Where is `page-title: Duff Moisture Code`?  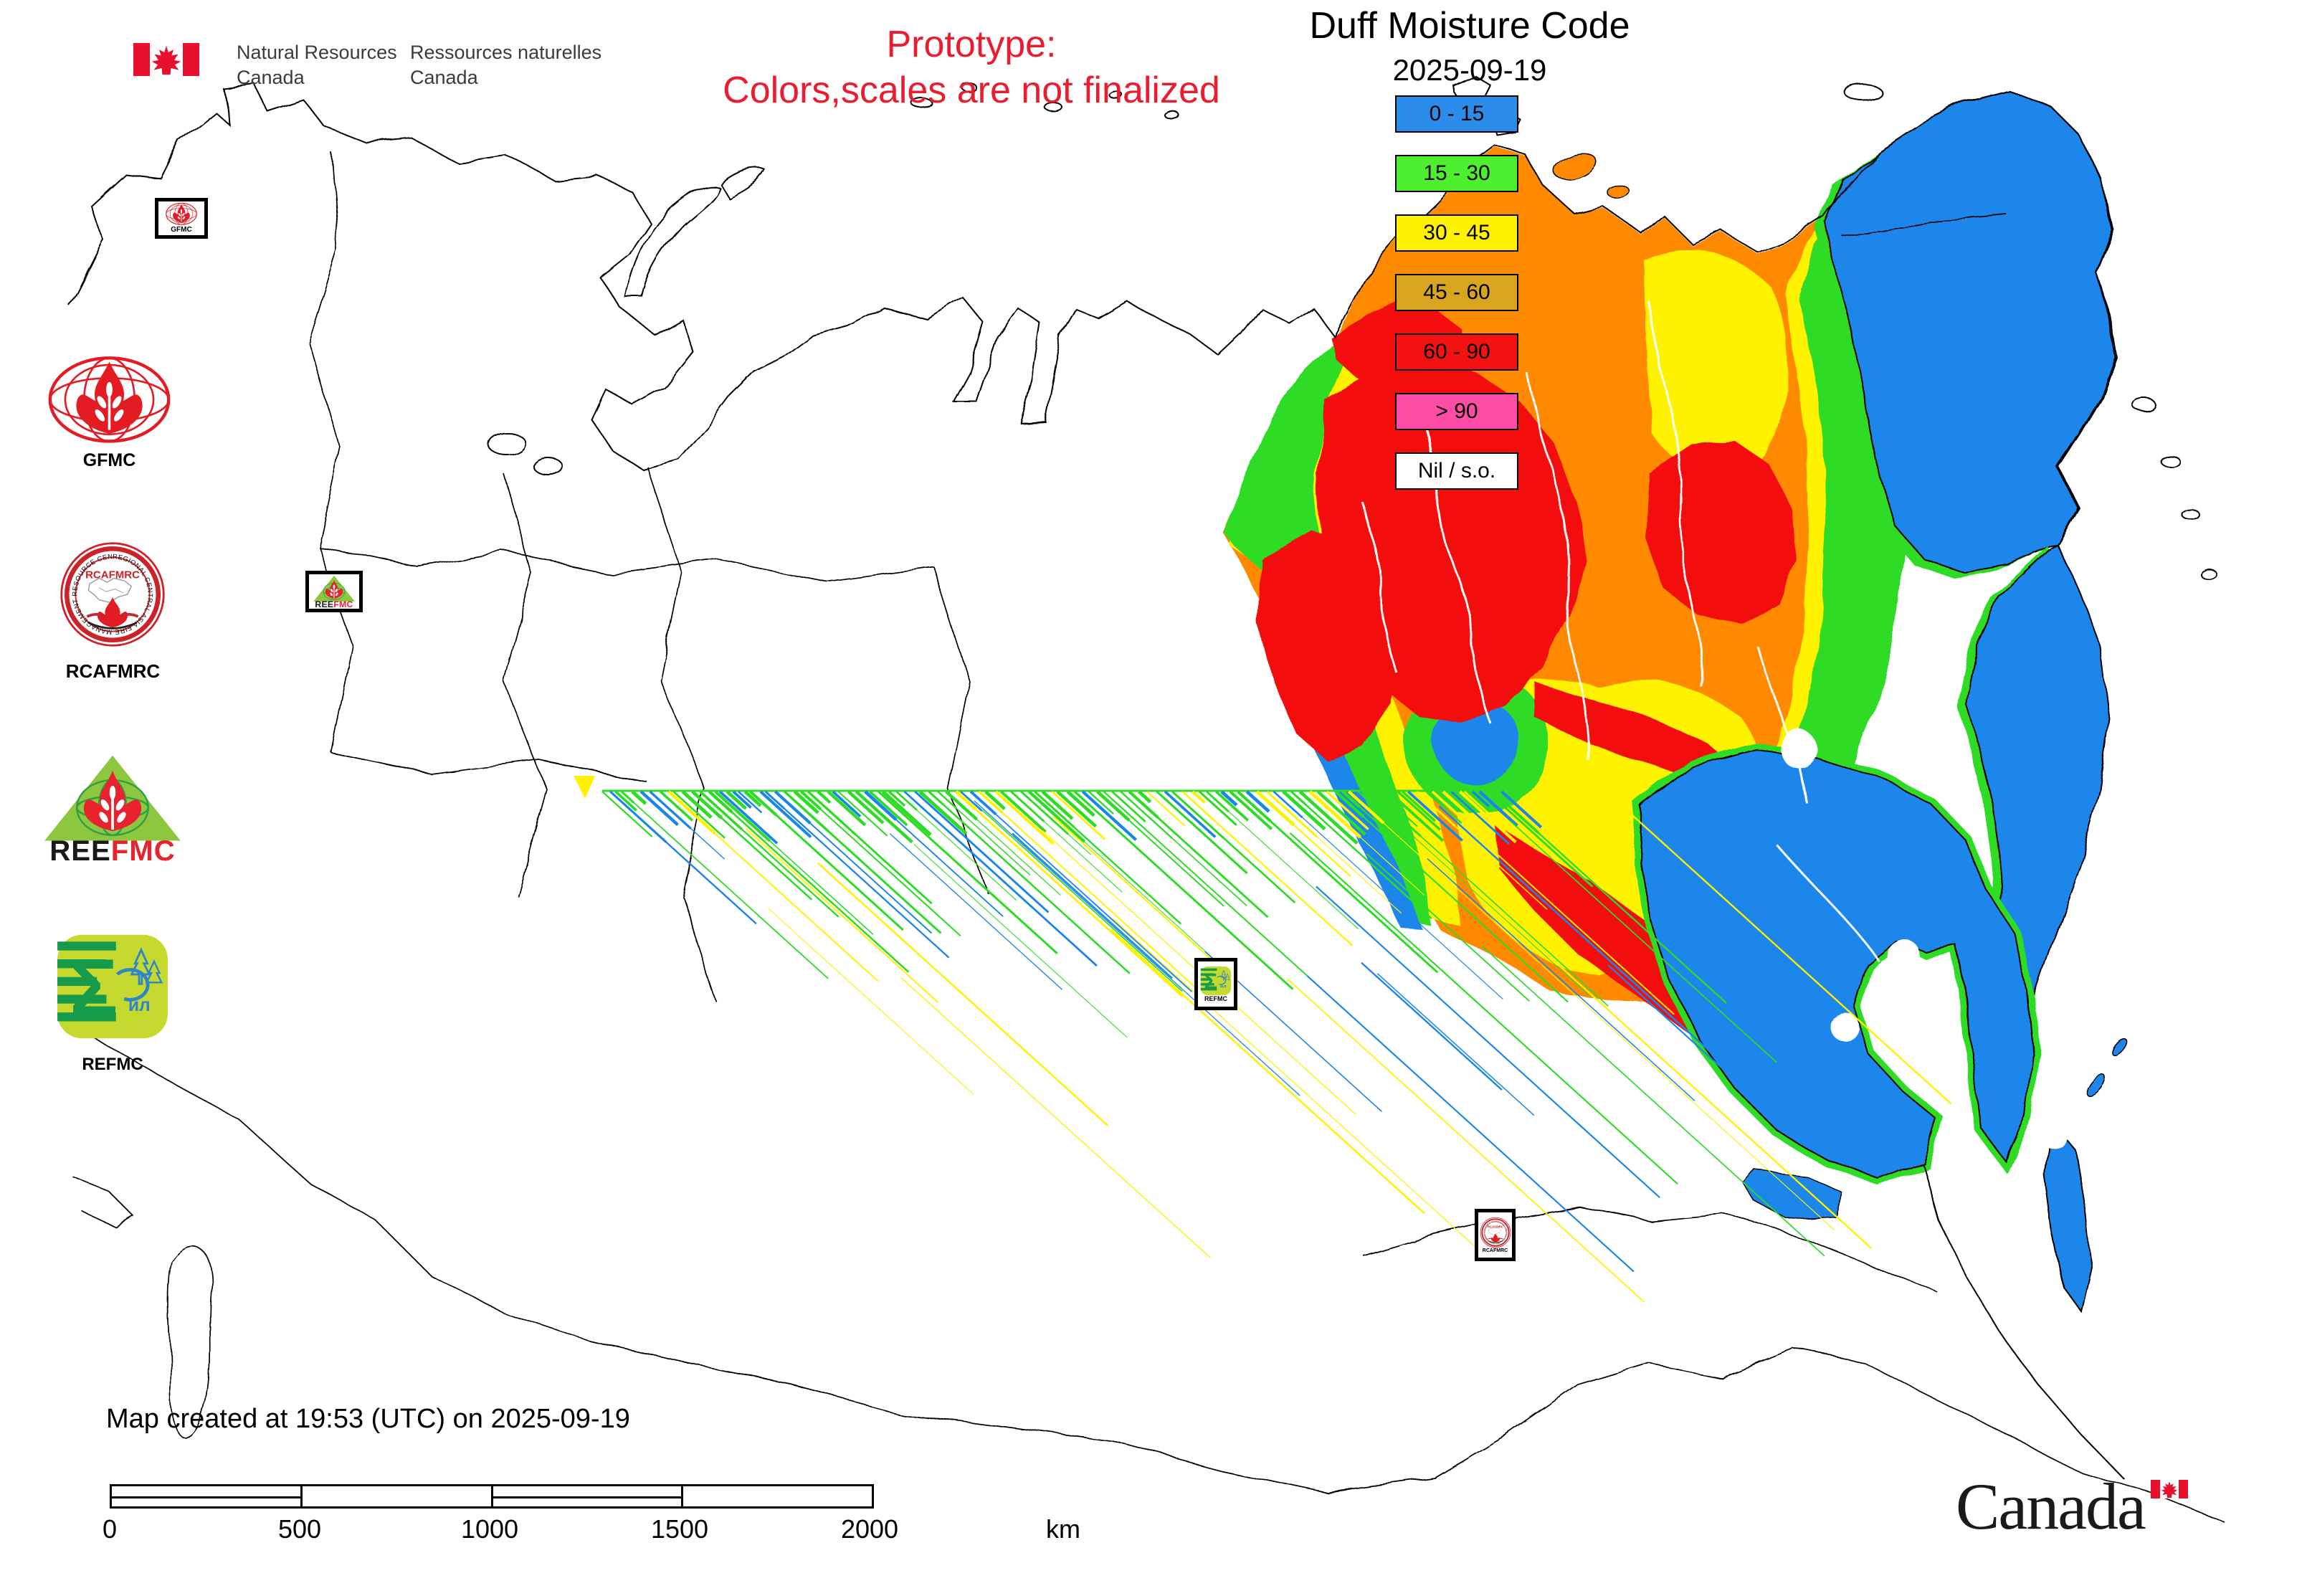
page-title: Duff Moisture Code is located at coordinates (1470, 26).